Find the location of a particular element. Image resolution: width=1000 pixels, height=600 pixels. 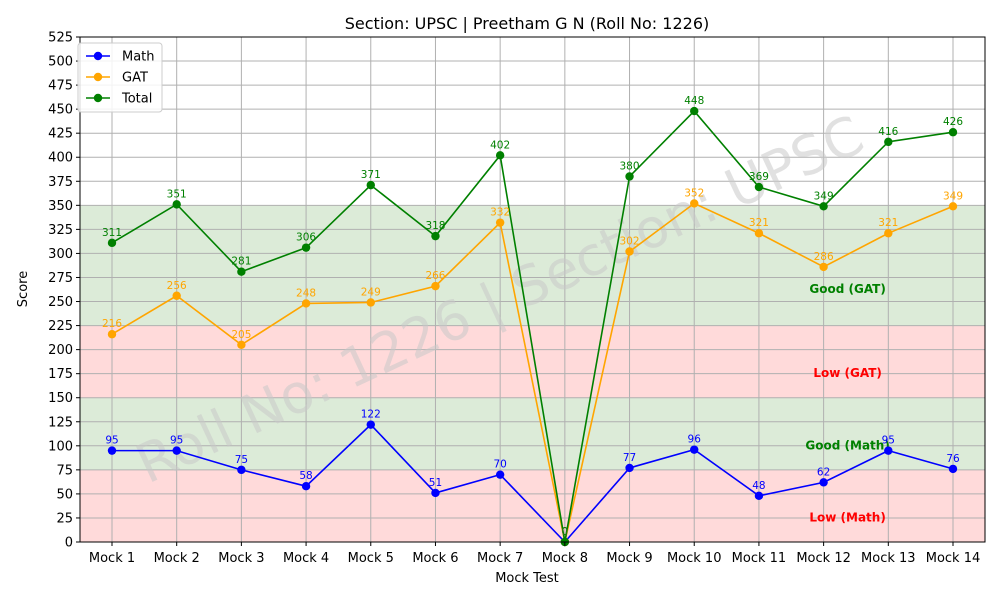

y-tick-label: 75 is located at coordinates (64, 470).